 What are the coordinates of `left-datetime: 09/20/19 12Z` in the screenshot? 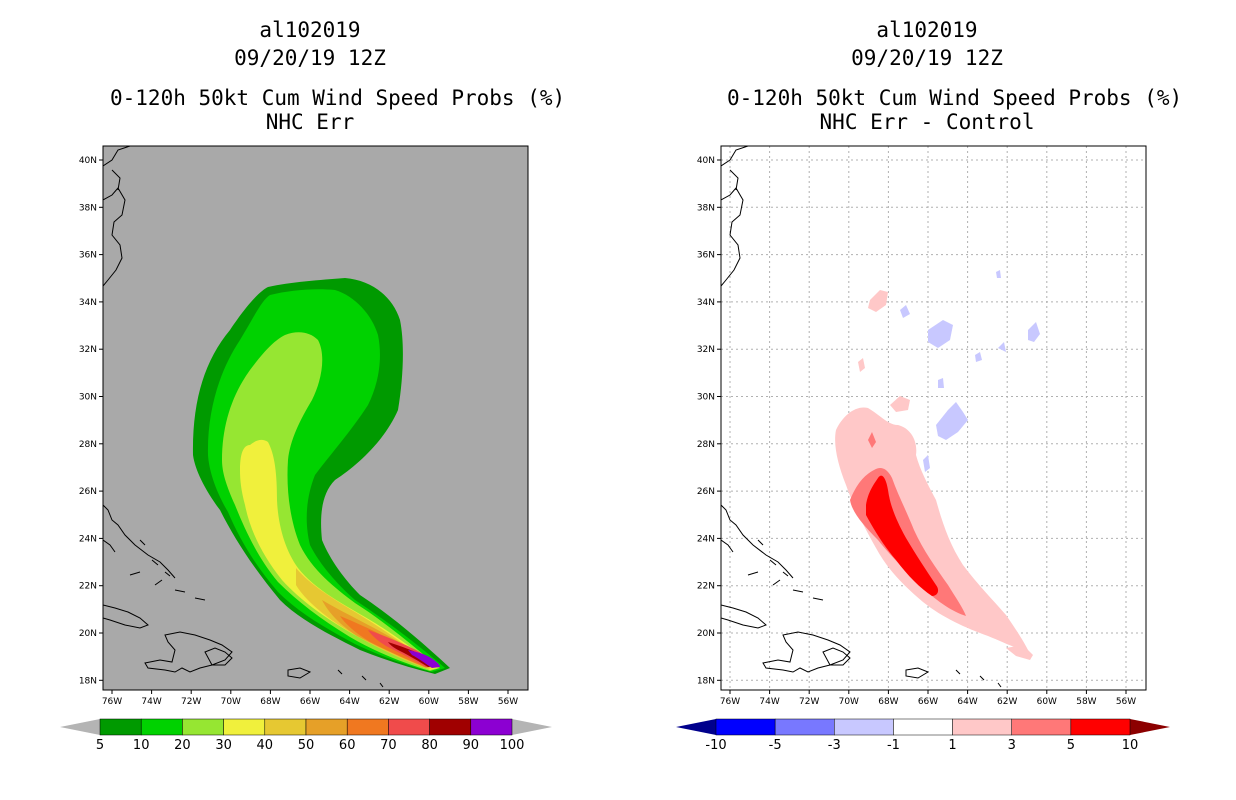 It's located at (310, 58).